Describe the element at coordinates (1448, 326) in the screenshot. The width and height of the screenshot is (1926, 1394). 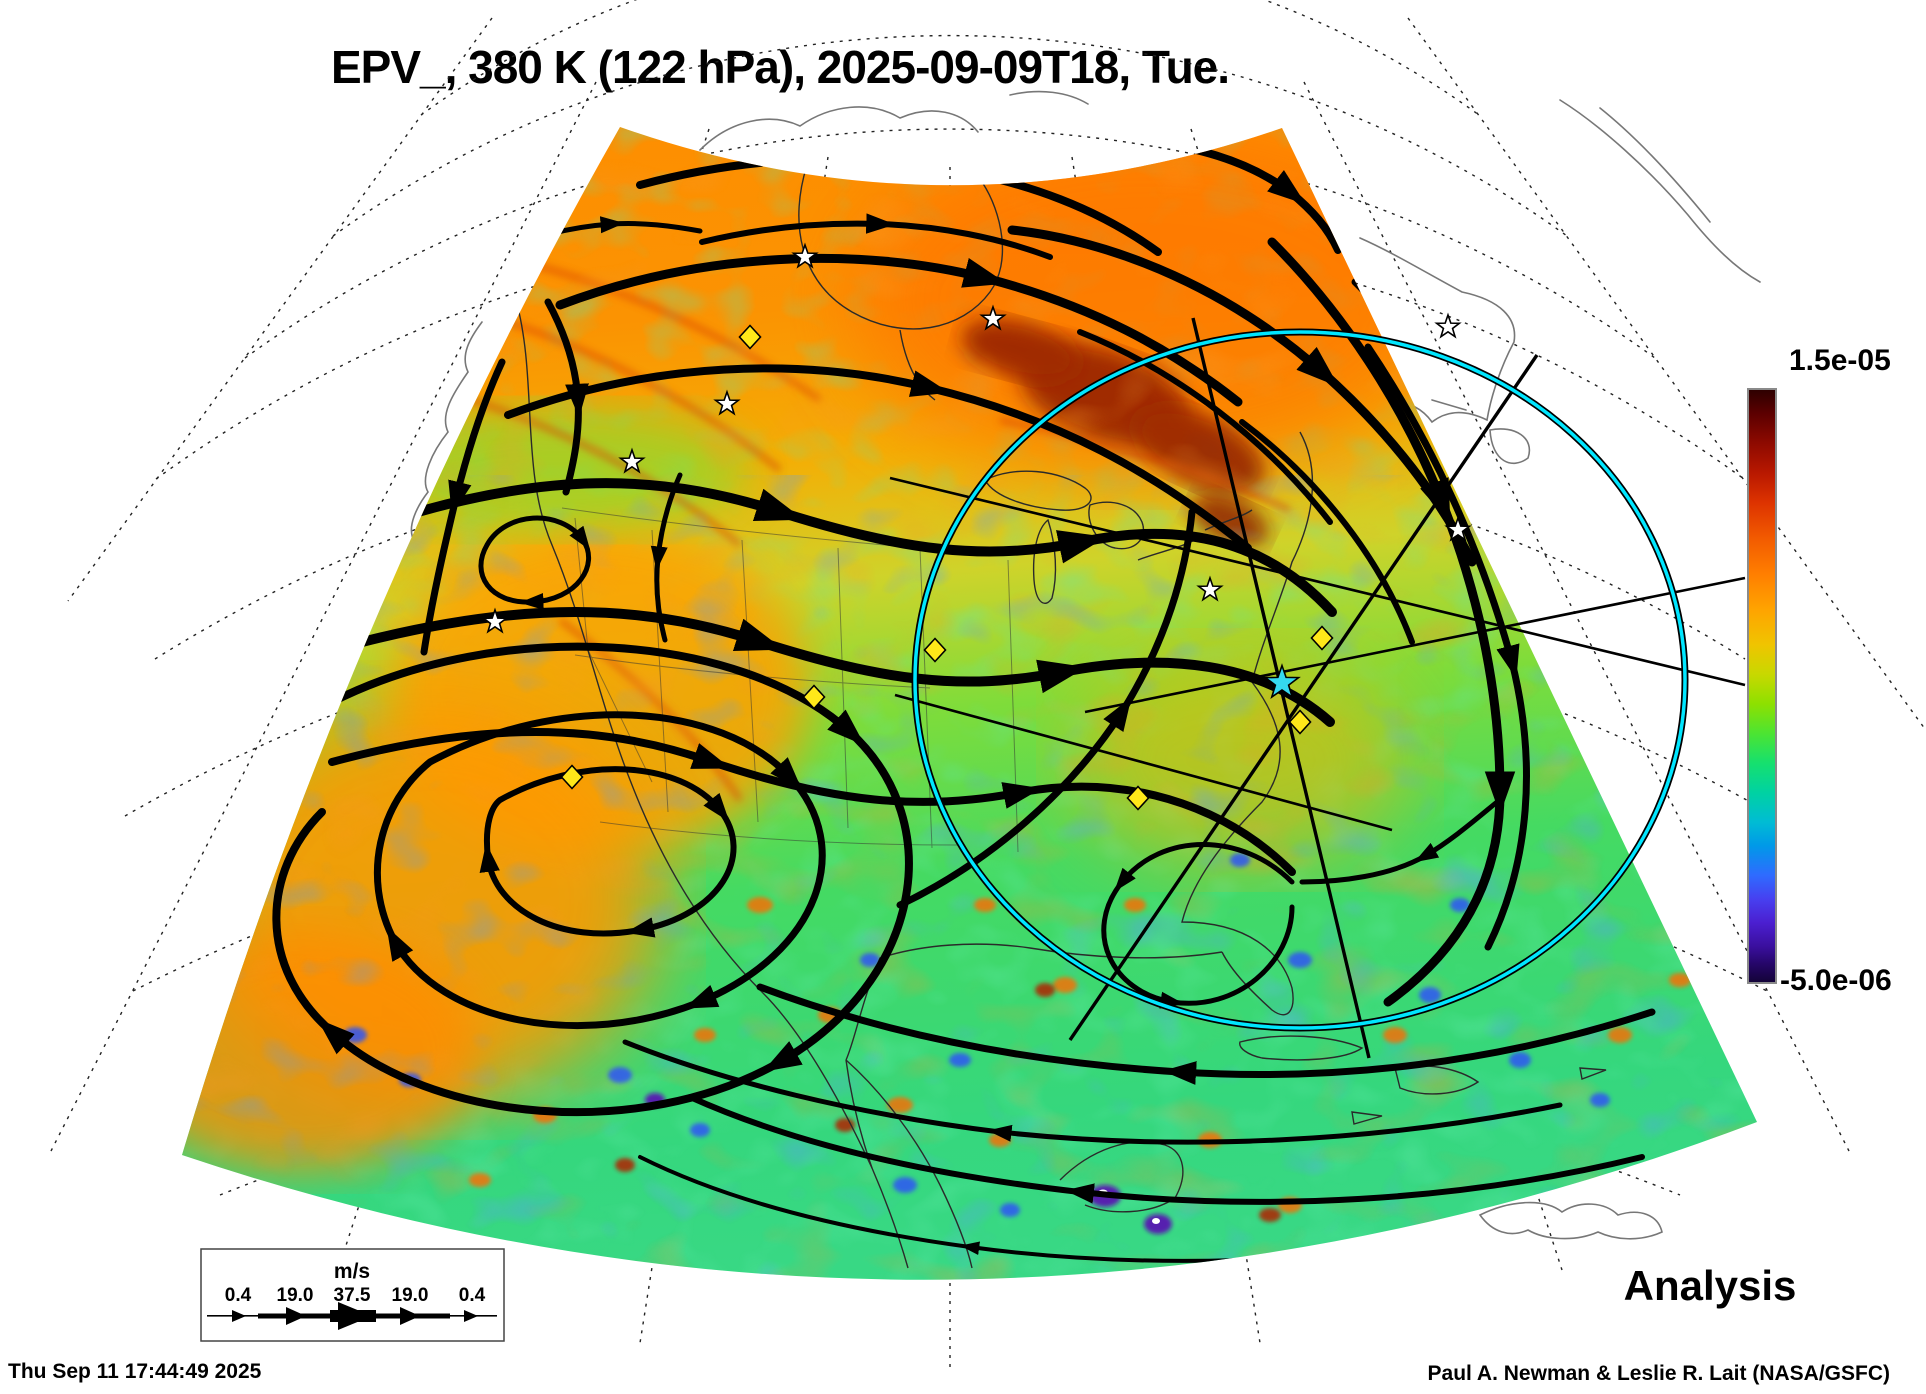
I see `station-star-marker` at that location.